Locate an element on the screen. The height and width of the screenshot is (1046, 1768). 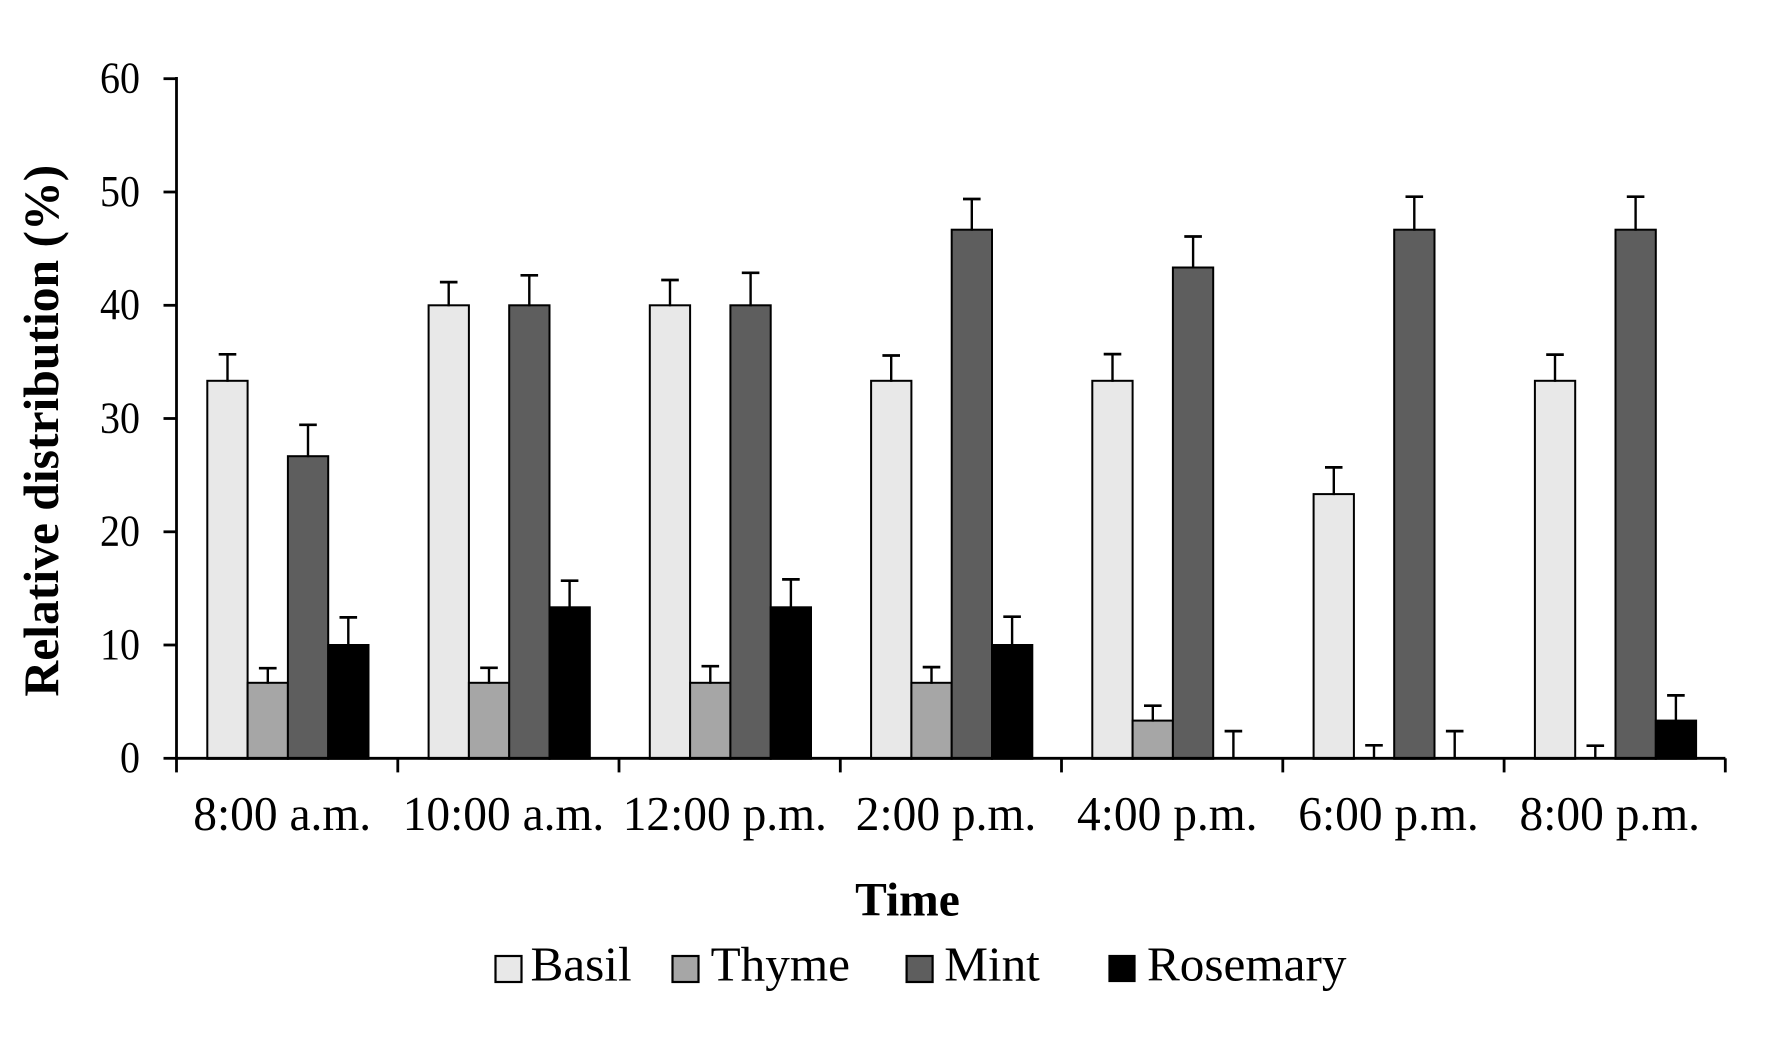
svg-text: 4:00 p.m. is located at coordinates (1167, 814).